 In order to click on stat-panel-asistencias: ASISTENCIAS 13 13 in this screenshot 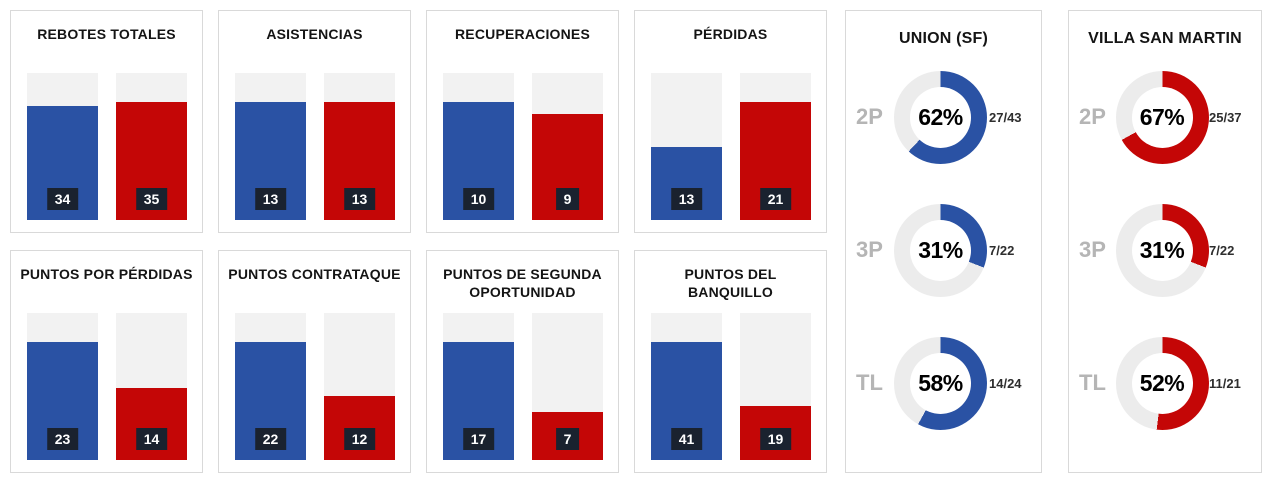, I will do `click(314, 121)`.